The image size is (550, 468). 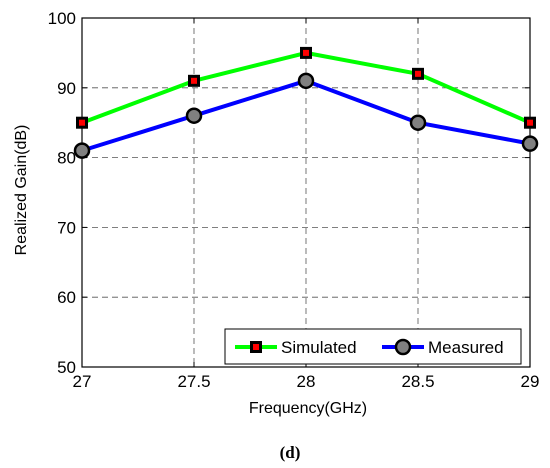 I want to click on x-tick-label: 28, so click(x=306, y=381).